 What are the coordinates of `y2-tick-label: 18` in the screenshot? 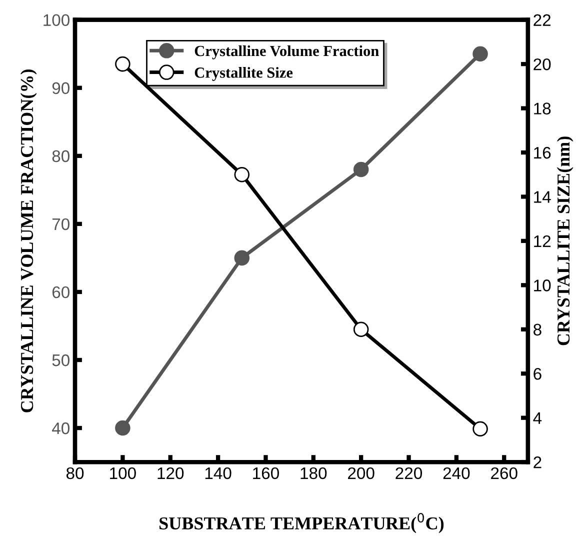 It's located at (542, 108).